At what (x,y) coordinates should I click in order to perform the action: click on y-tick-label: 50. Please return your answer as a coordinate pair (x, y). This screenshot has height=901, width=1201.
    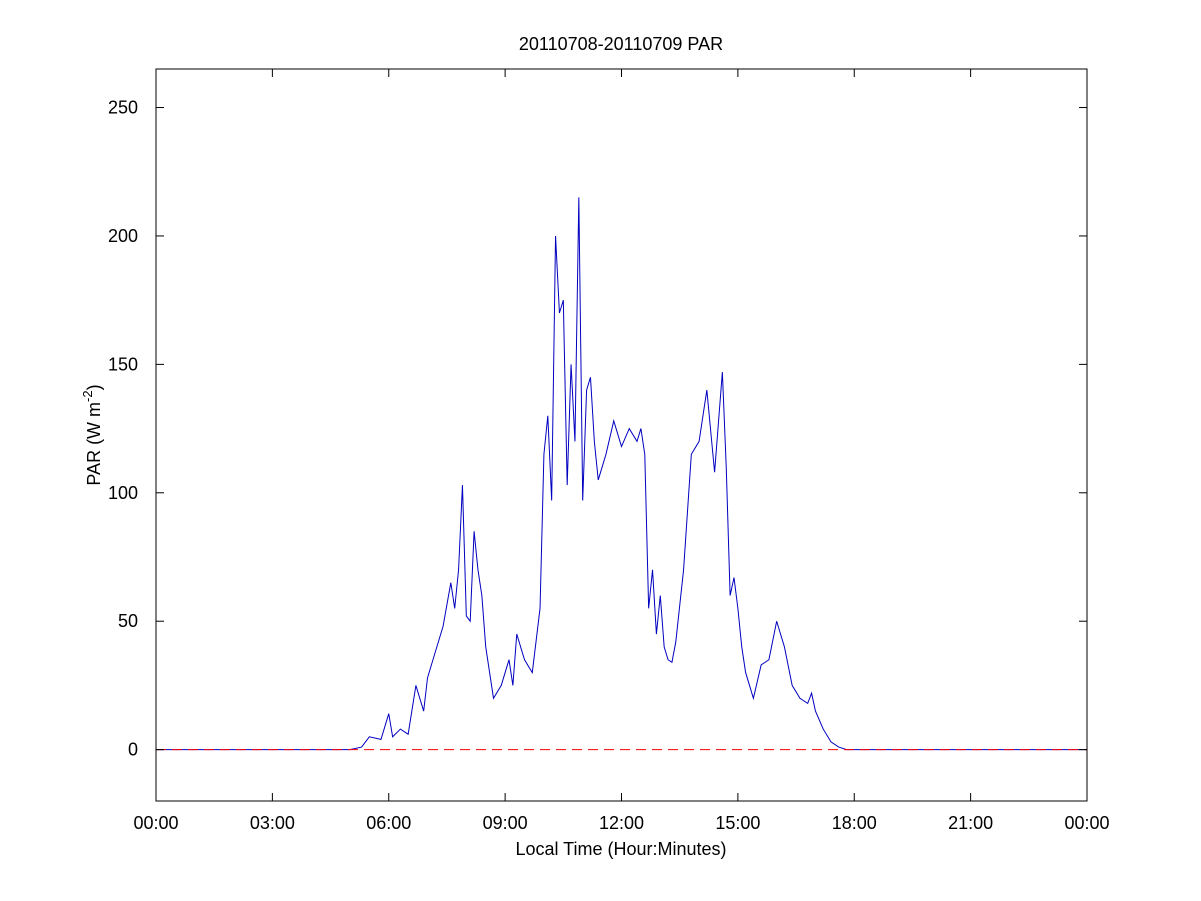
    Looking at the image, I should click on (128, 621).